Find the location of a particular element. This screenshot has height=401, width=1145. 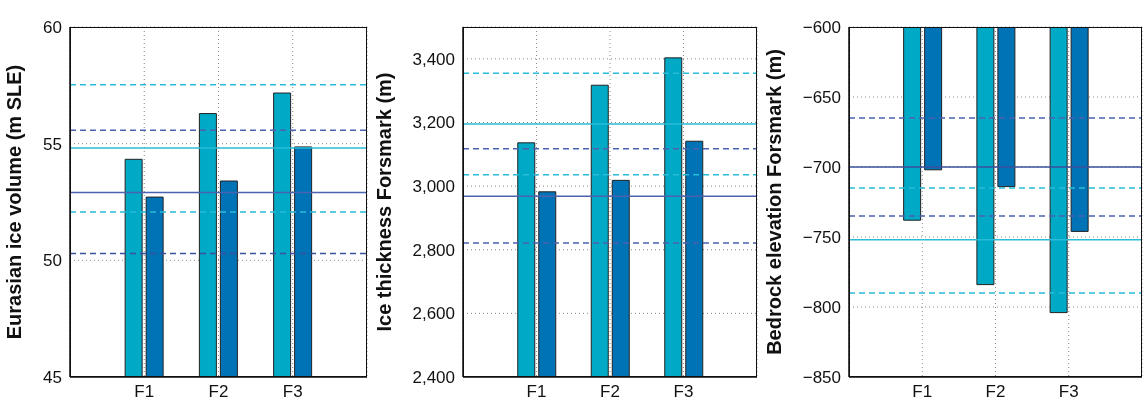

y-axis-title: Ice thickness Forsmark (m) is located at coordinates (384, 202).